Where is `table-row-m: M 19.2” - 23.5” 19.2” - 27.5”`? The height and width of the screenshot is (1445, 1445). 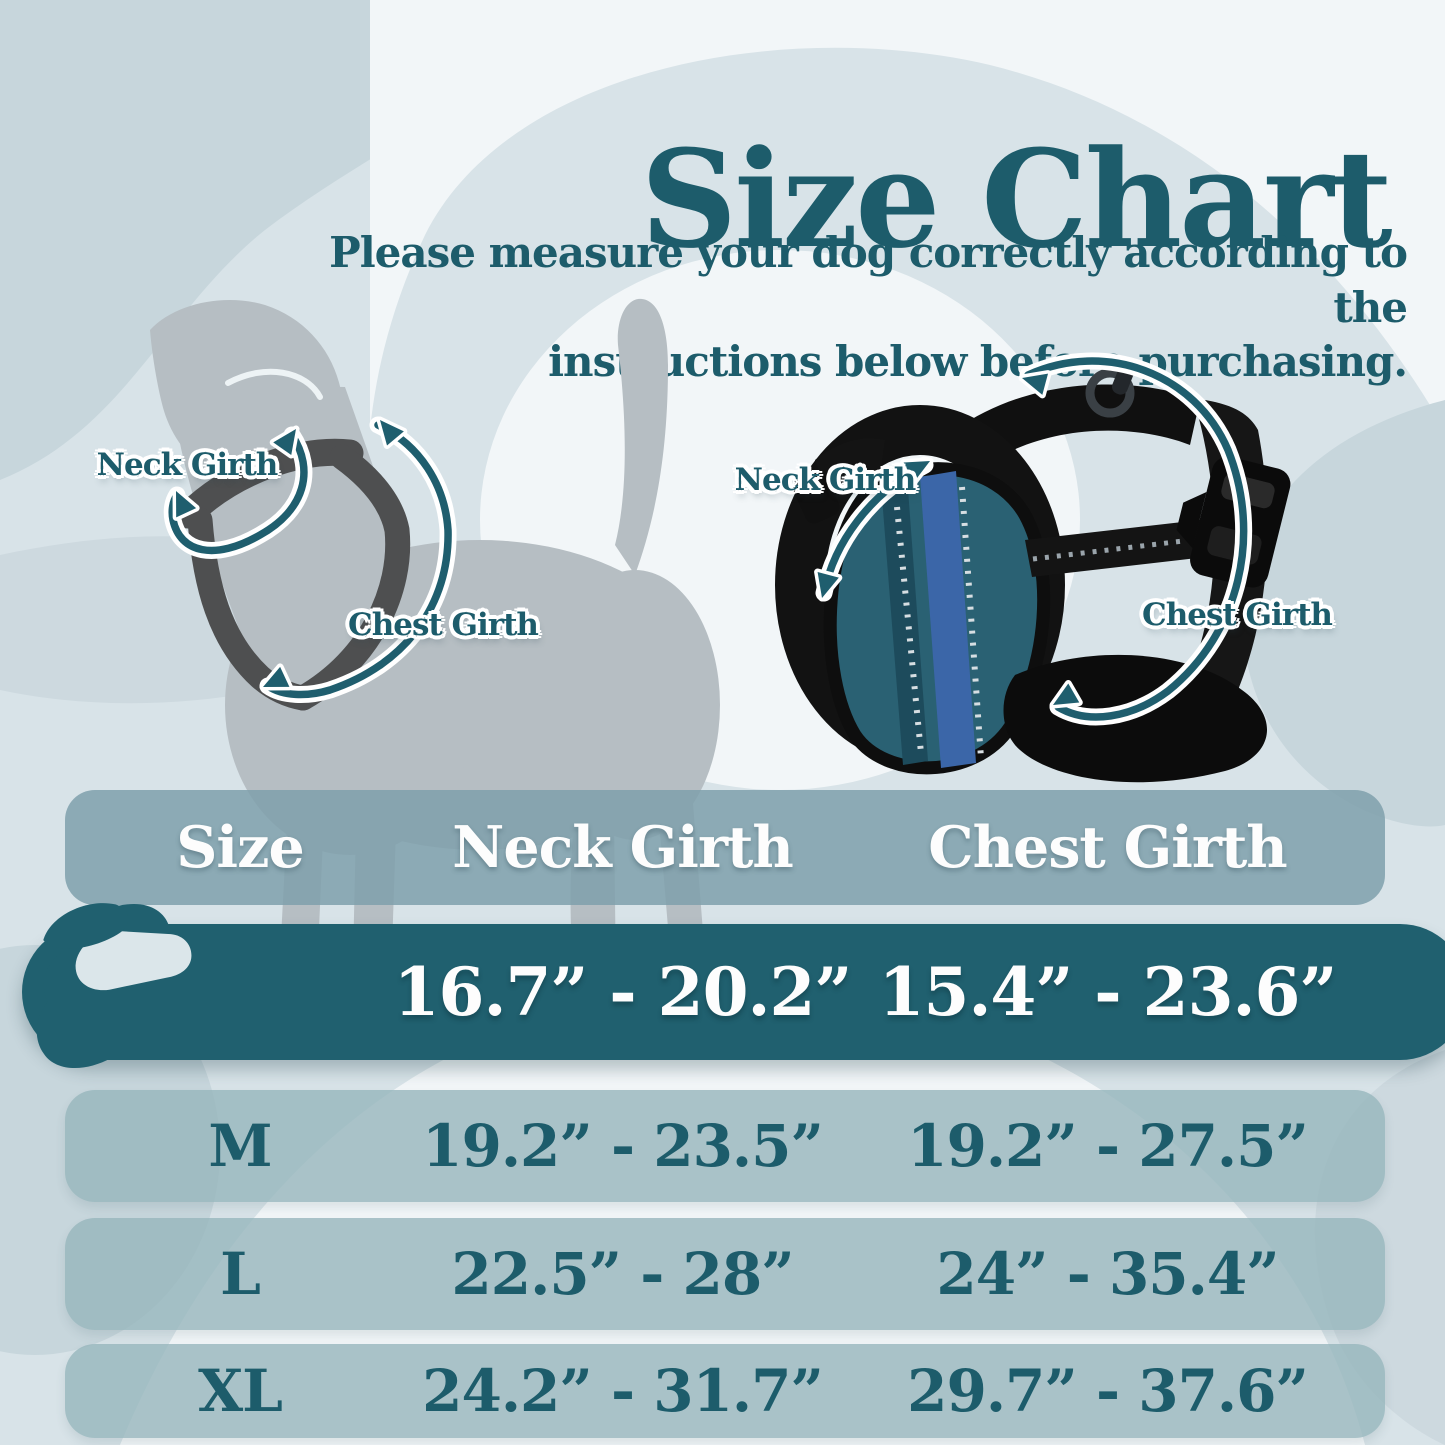 table-row-m: M 19.2” - 23.5” 19.2” - 27.5” is located at coordinates (725, 1146).